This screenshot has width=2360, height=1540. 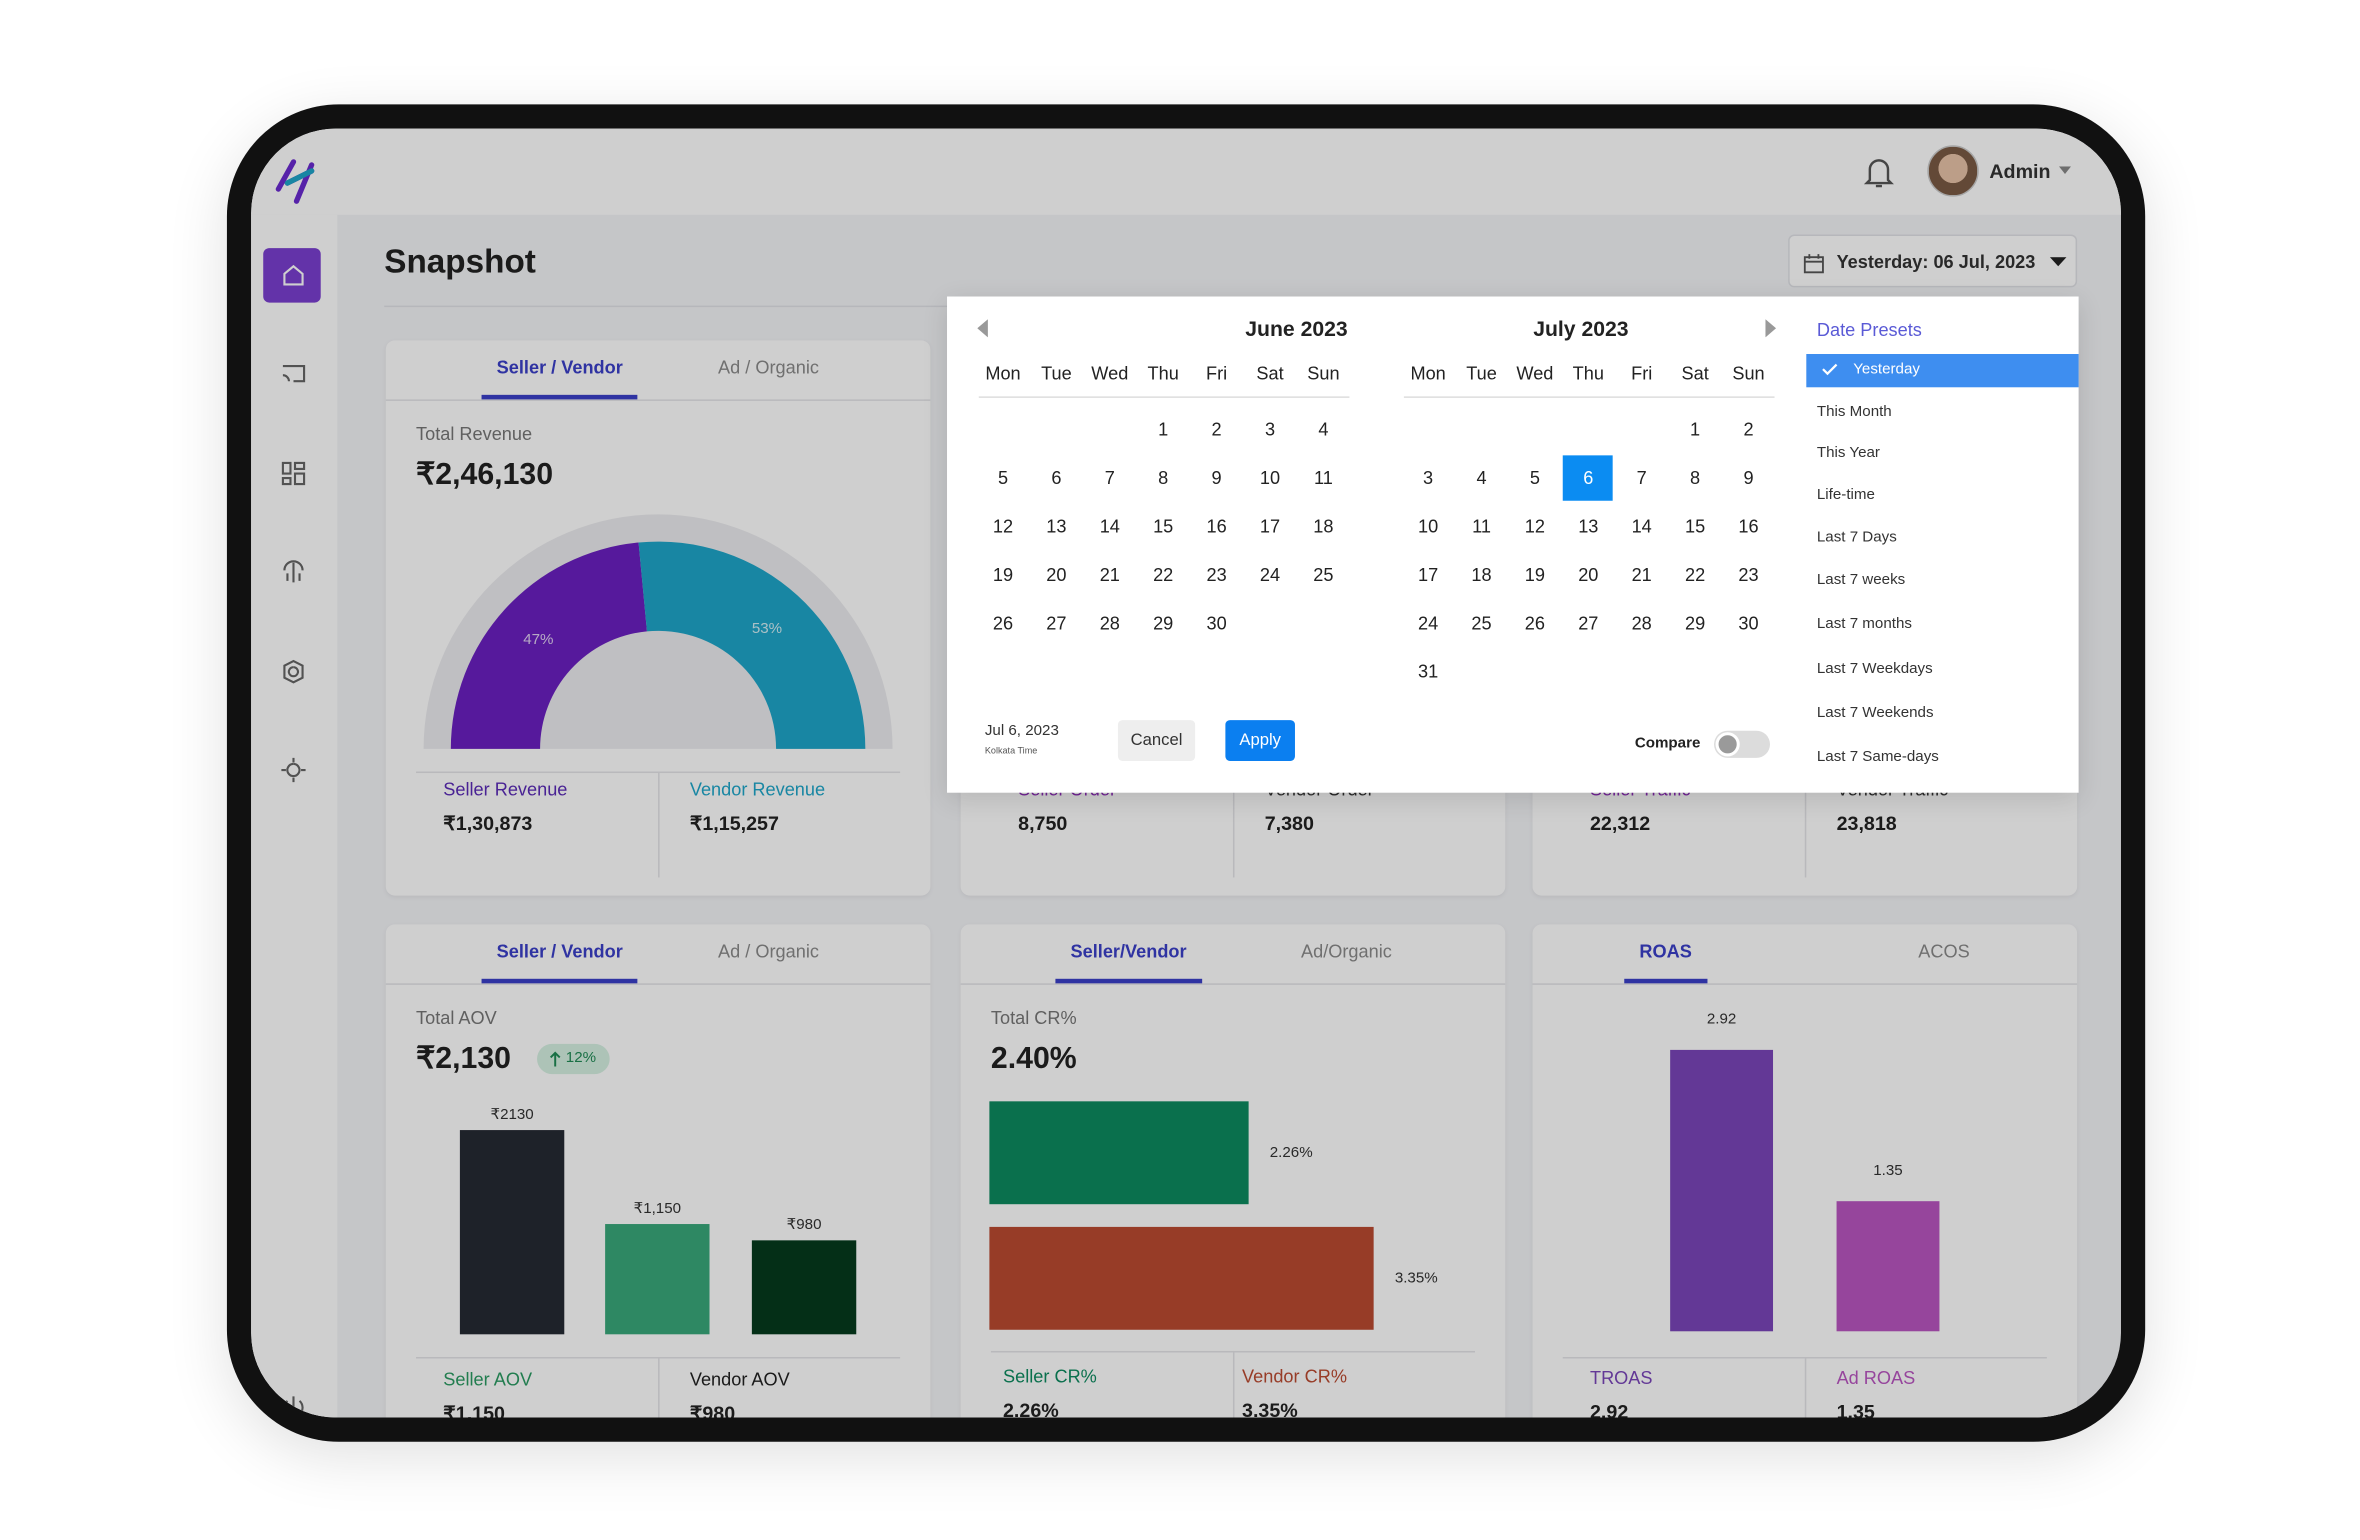 What do you see at coordinates (2065, 170) in the screenshot?
I see `user-caret` at bounding box center [2065, 170].